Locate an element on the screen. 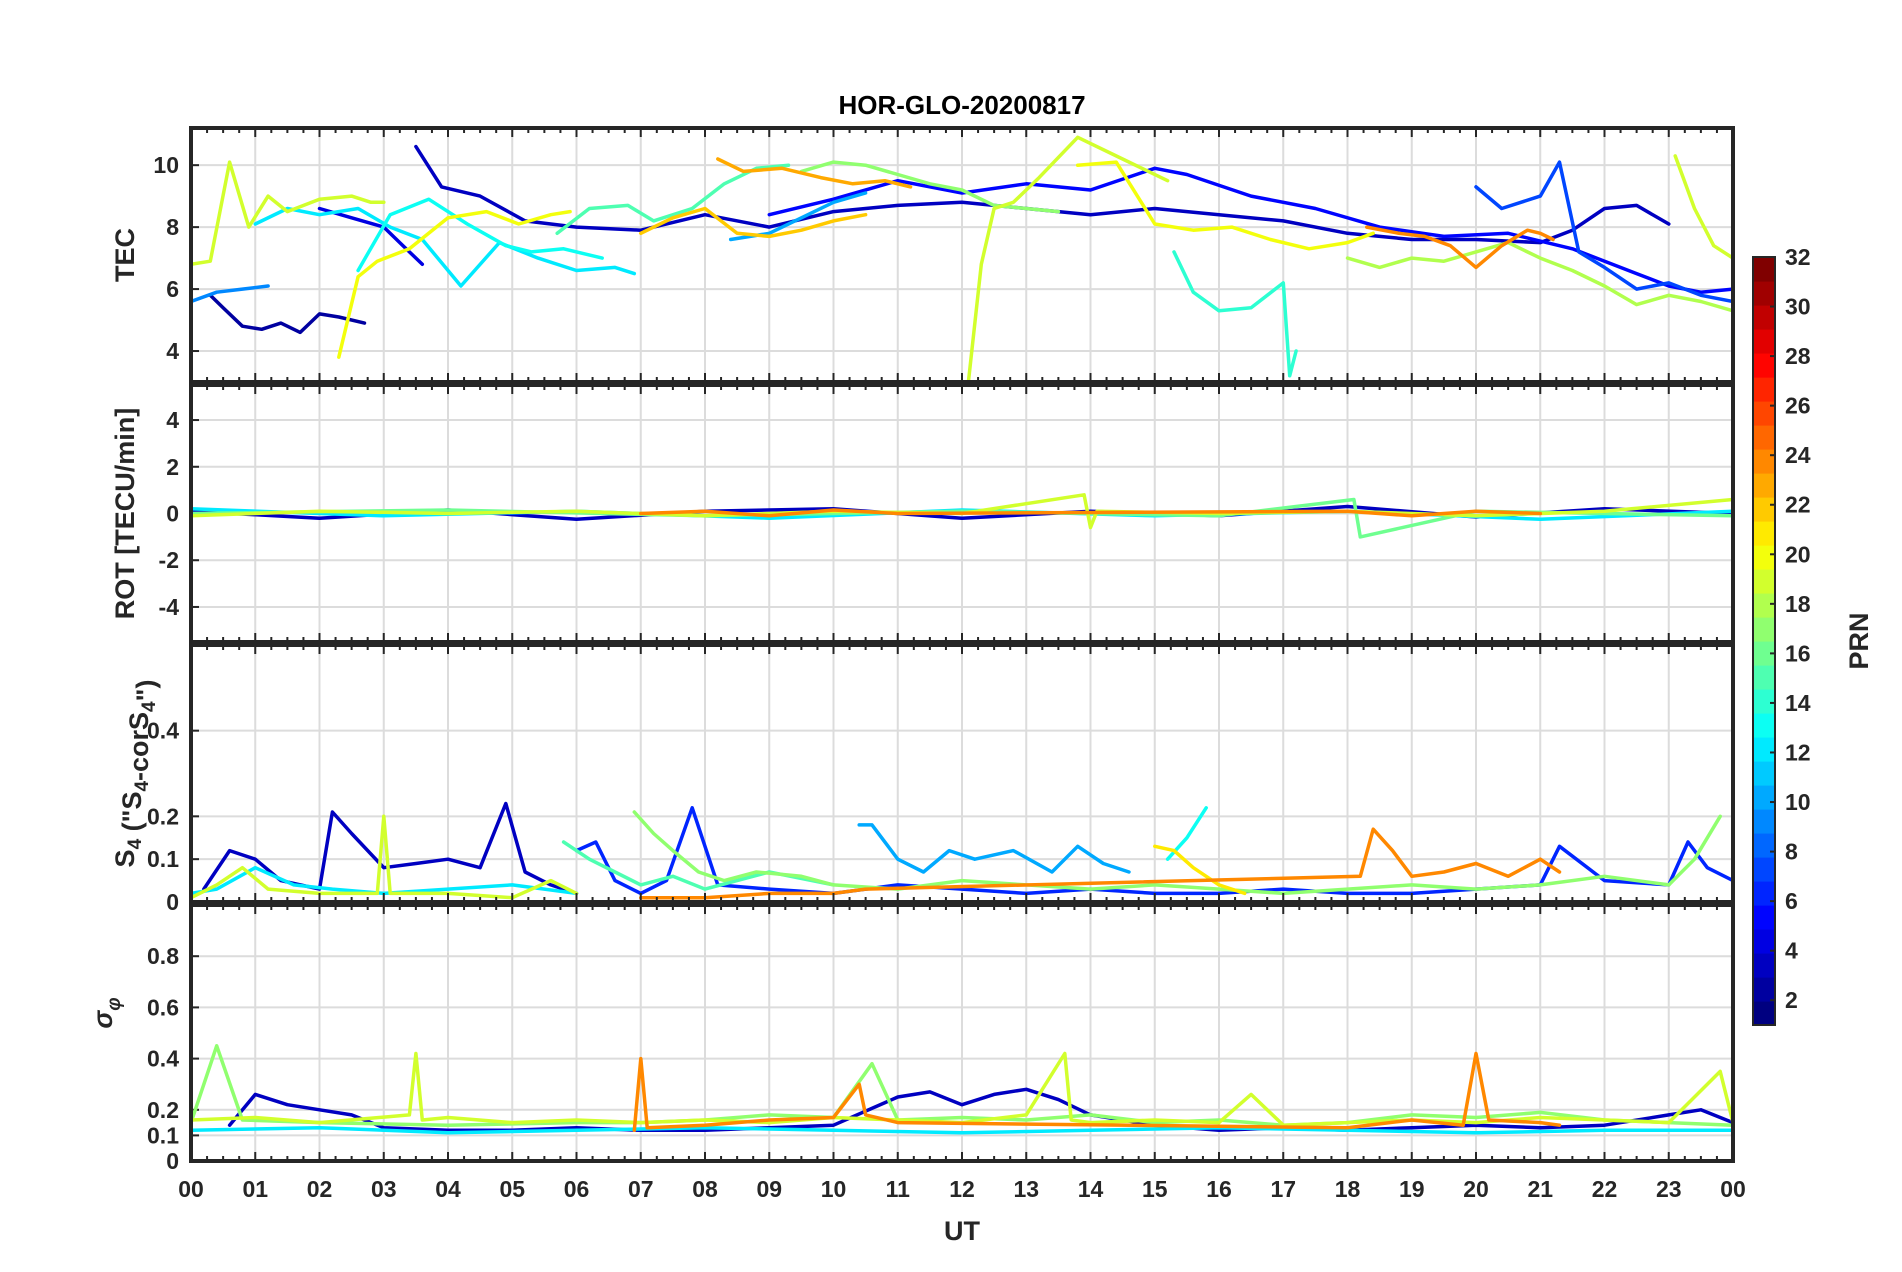 This screenshot has height=1272, width=1902. x-tick-label: 10 is located at coordinates (834, 1189).